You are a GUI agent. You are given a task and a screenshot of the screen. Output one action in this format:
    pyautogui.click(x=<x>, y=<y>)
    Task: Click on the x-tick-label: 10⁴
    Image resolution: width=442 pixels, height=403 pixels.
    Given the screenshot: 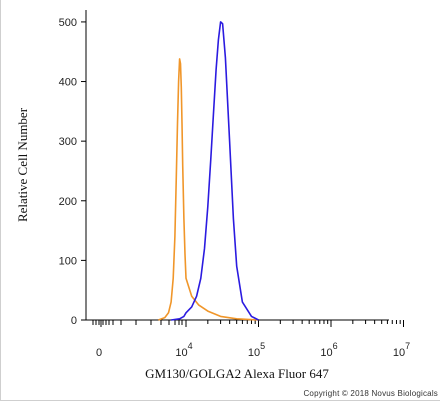 What is the action you would take?
    pyautogui.click(x=183, y=350)
    